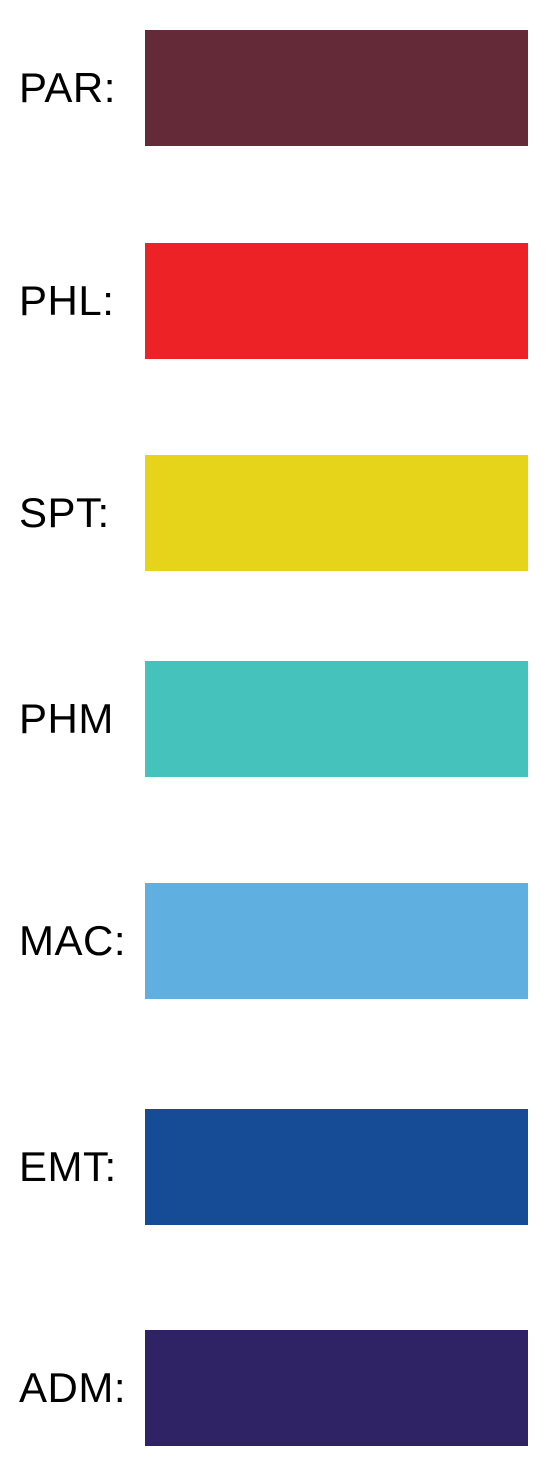 Image resolution: width=554 pixels, height=1484 pixels. Describe the element at coordinates (68, 1166) in the screenshot. I see `legend-label: EMT:` at that location.